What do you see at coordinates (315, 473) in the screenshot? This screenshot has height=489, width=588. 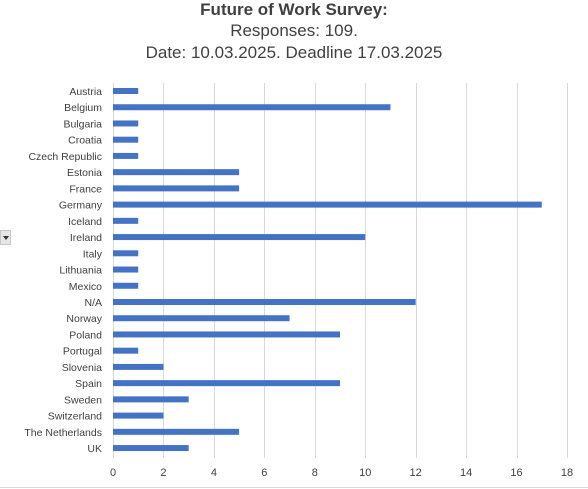 I see `x-tick-label: 8` at bounding box center [315, 473].